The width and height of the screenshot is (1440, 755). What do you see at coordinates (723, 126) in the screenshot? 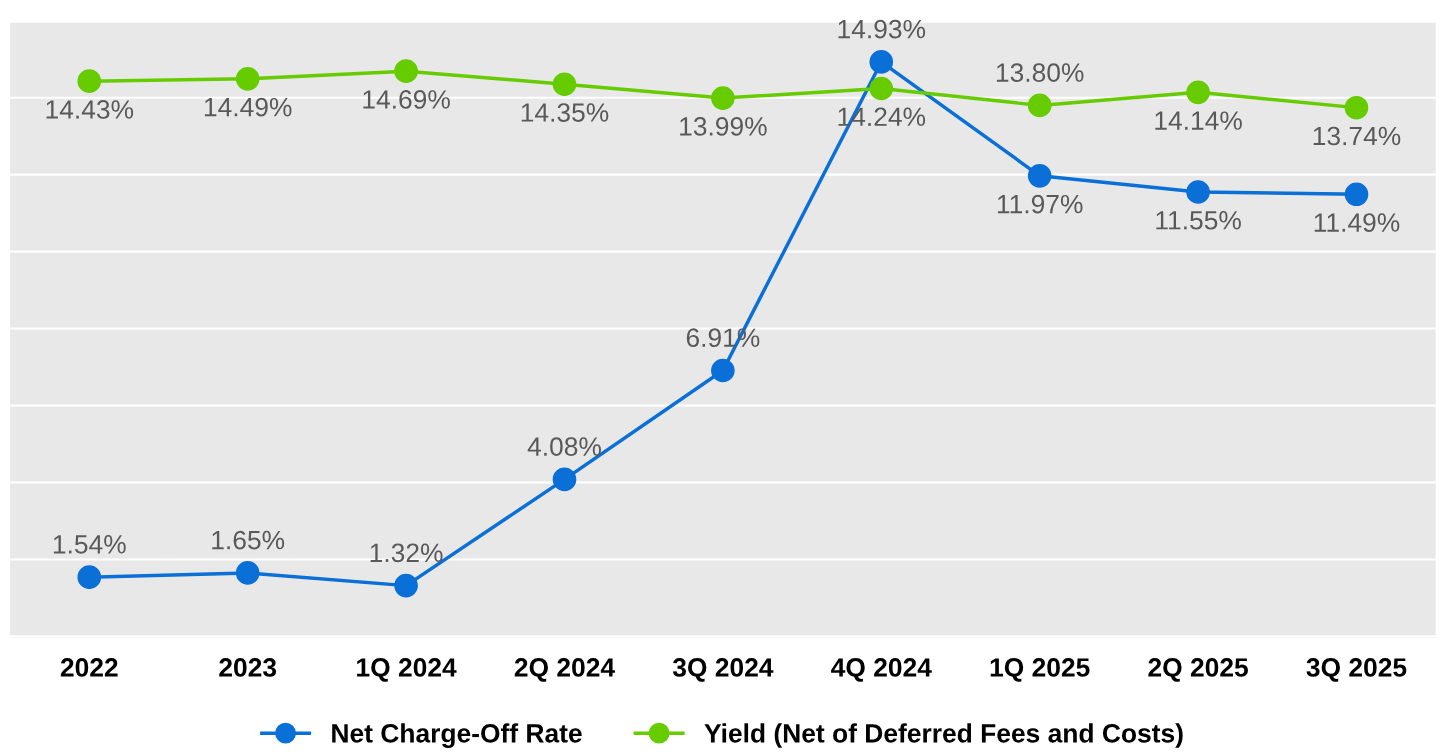
I see `data-label: 13.99%` at bounding box center [723, 126].